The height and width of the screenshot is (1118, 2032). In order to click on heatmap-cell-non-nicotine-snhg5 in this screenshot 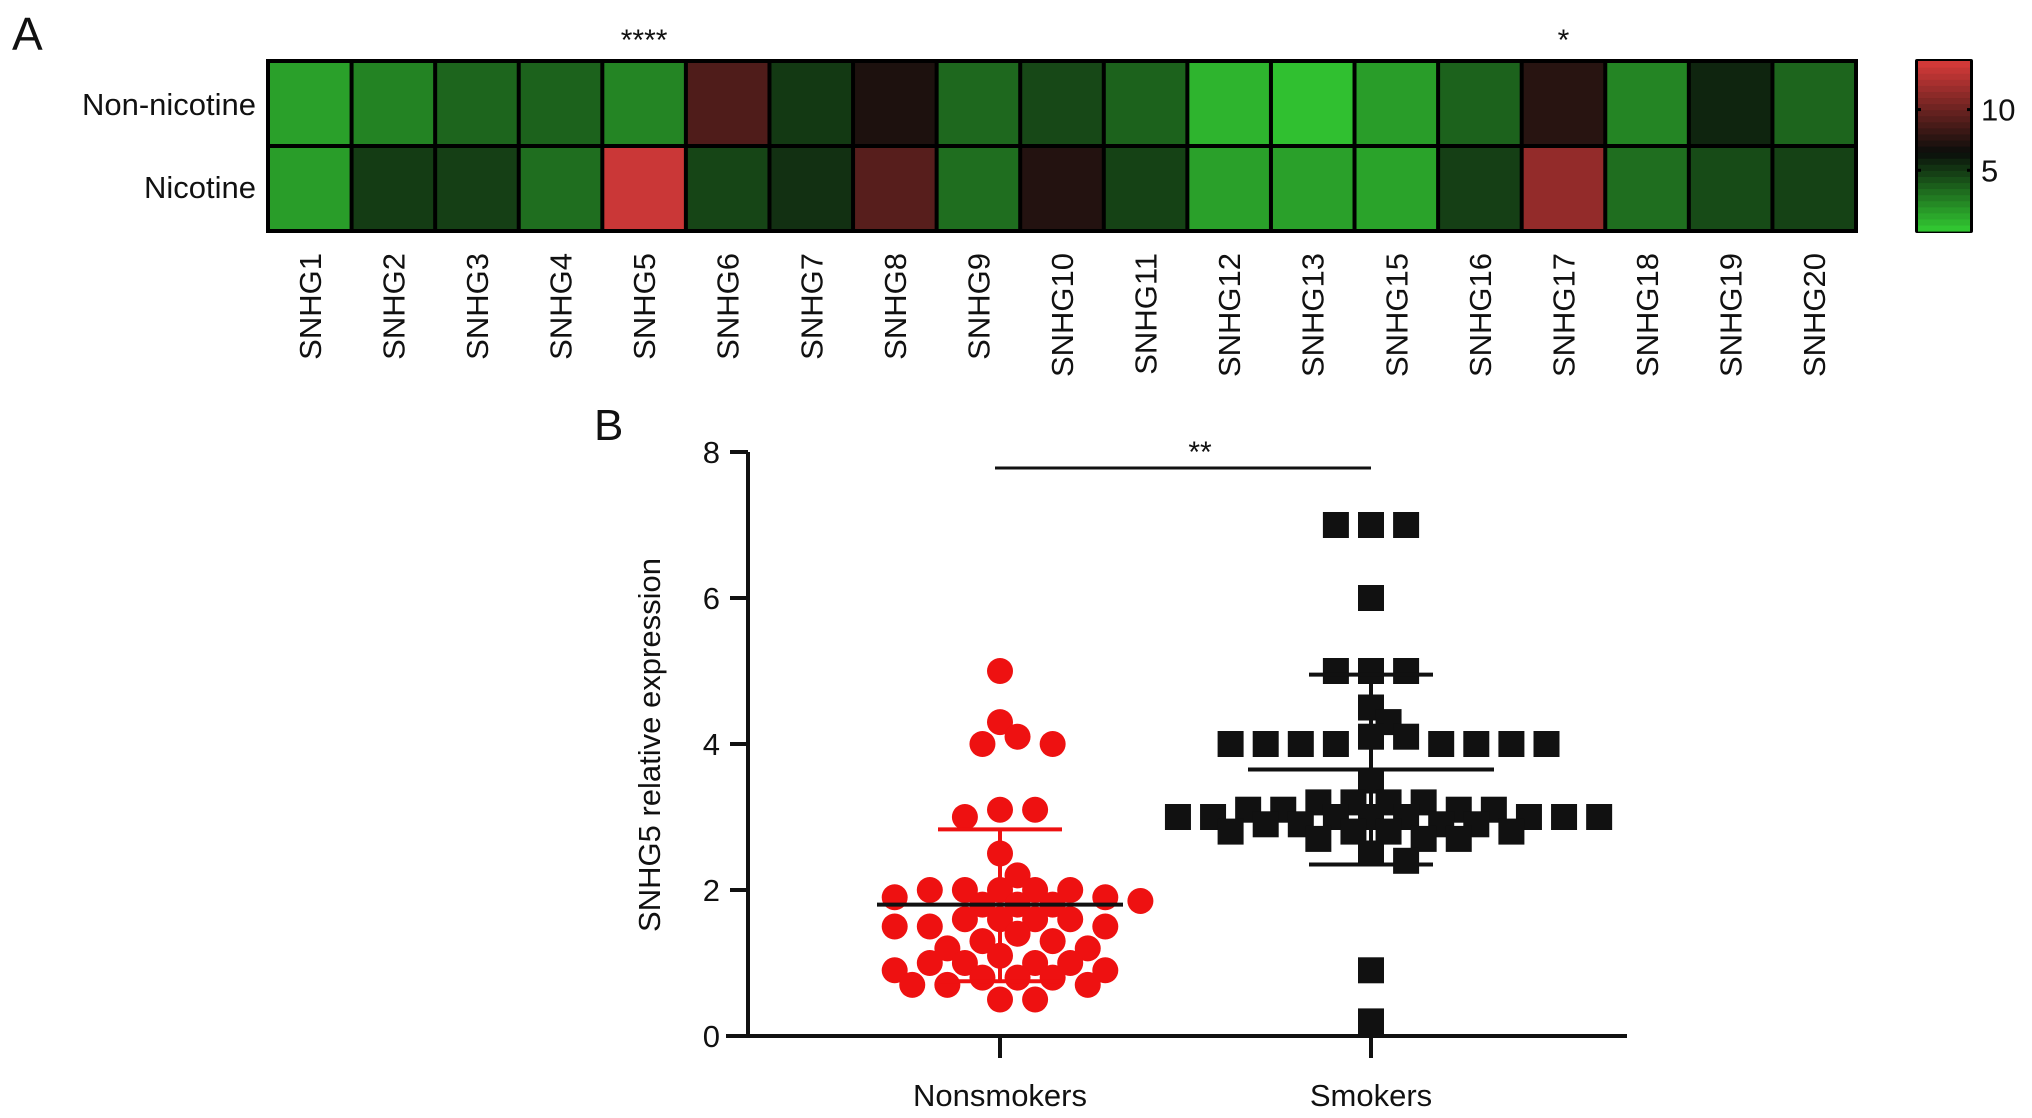, I will do `click(644, 103)`.